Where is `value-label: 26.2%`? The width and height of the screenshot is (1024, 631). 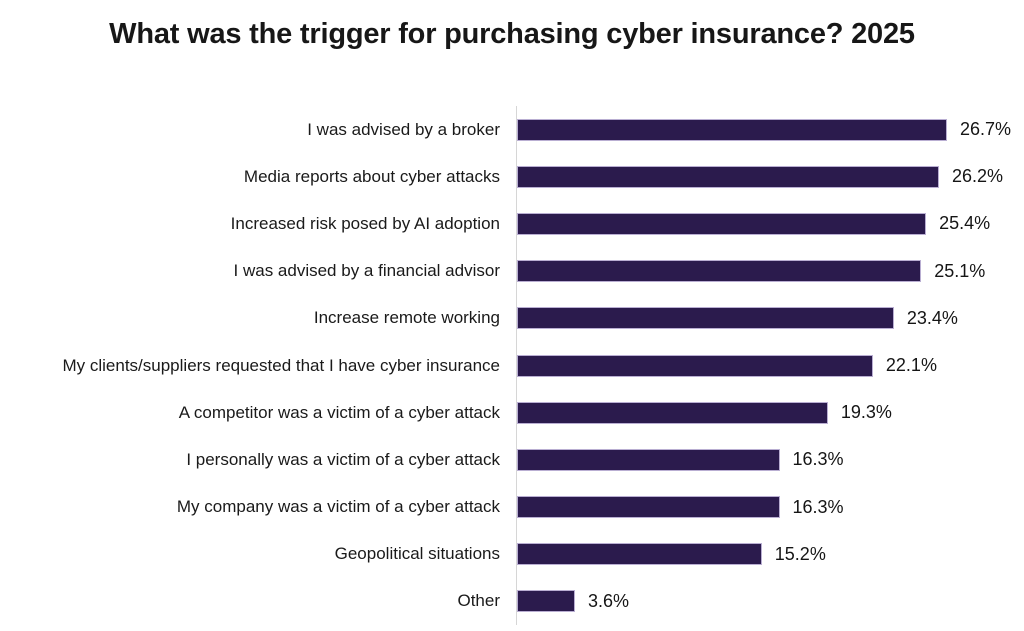
value-label: 26.2% is located at coordinates (977, 176).